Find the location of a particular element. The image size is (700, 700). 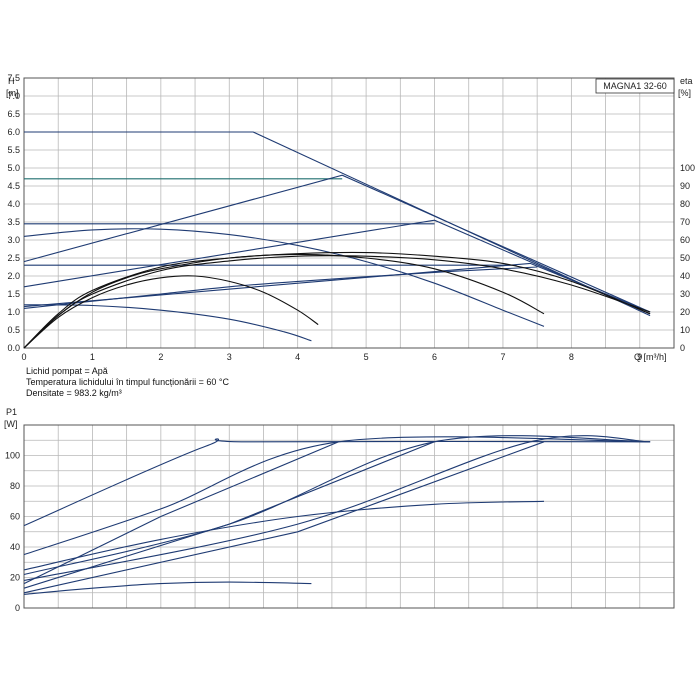

h-y-tick-label: 0.0 is located at coordinates (13, 348).